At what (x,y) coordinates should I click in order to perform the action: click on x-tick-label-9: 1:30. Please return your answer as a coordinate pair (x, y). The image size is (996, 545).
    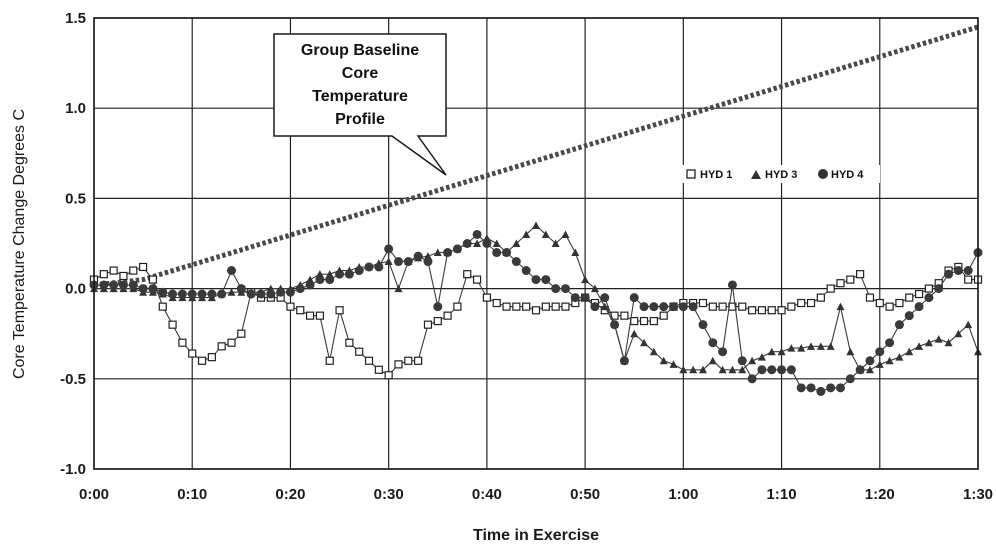
    Looking at the image, I should click on (978, 494).